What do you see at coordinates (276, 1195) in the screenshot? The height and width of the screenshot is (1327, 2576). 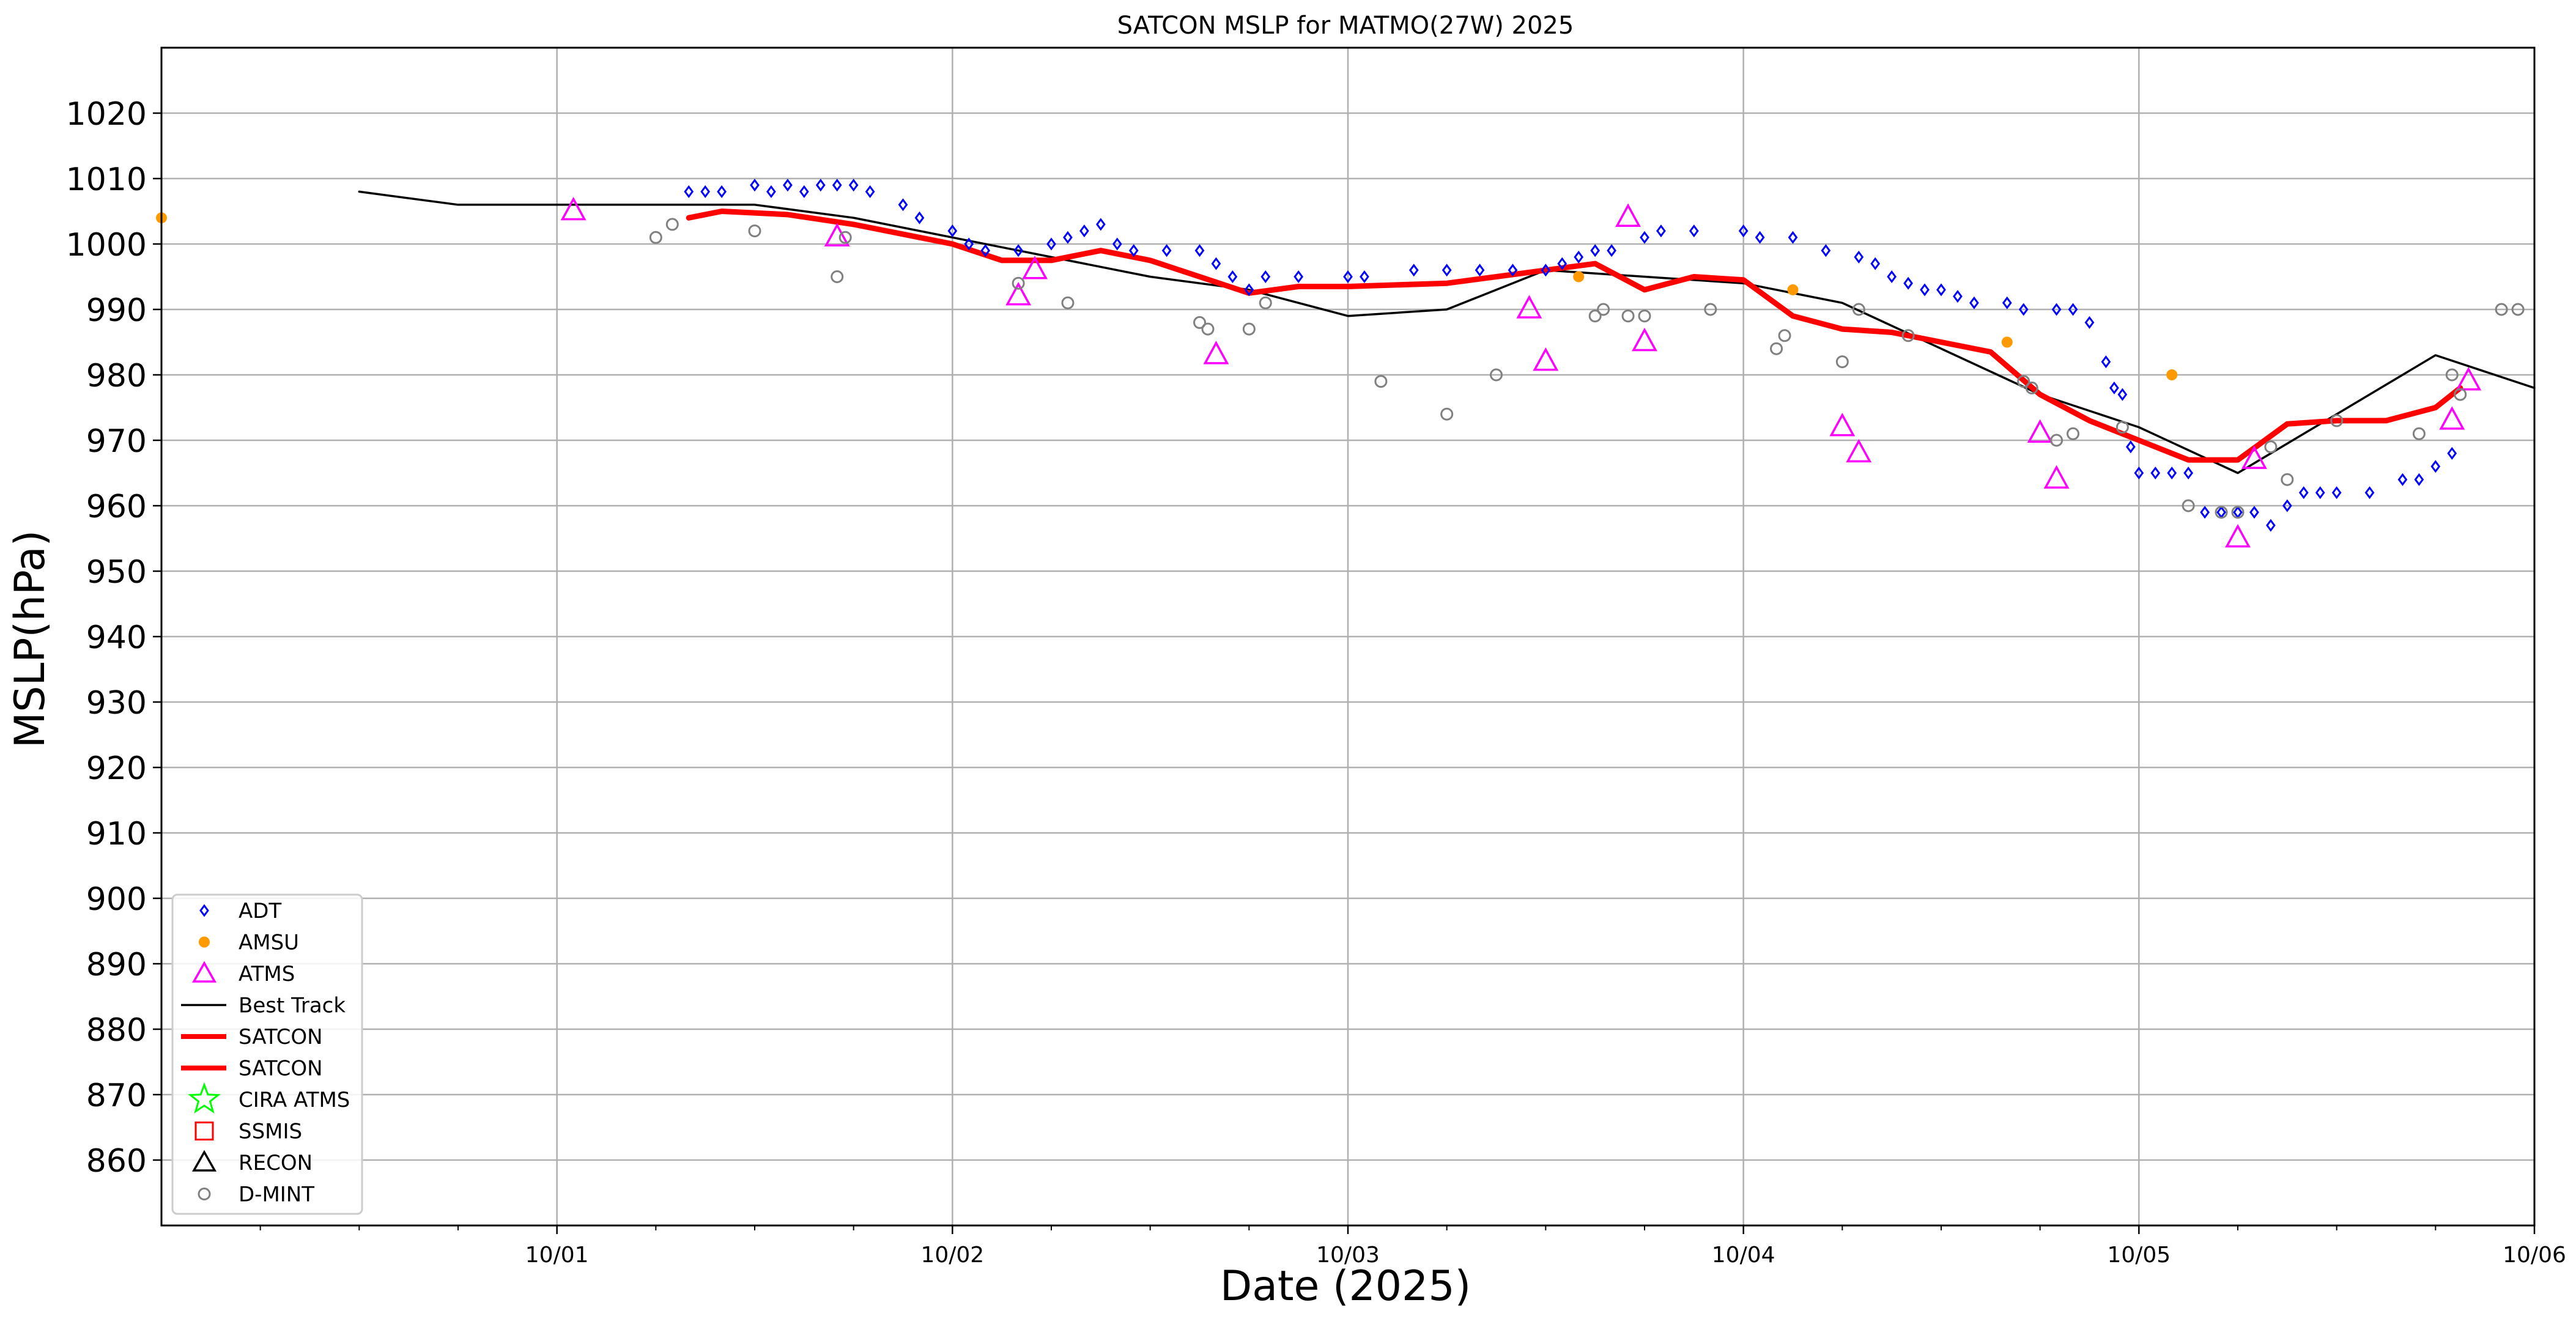 I see `legend-label: D-MINT` at bounding box center [276, 1195].